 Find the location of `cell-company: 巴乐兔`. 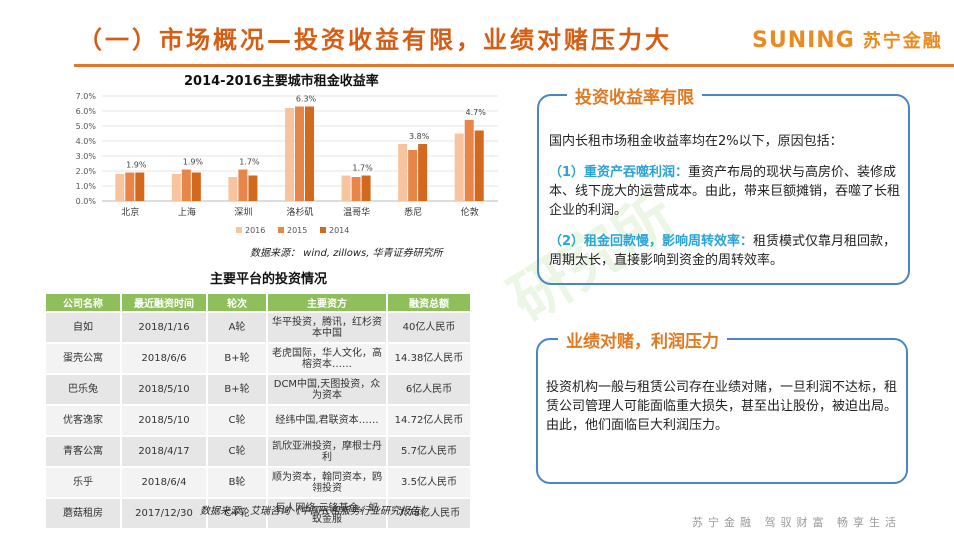

cell-company: 巴乐兔 is located at coordinates (83, 389).